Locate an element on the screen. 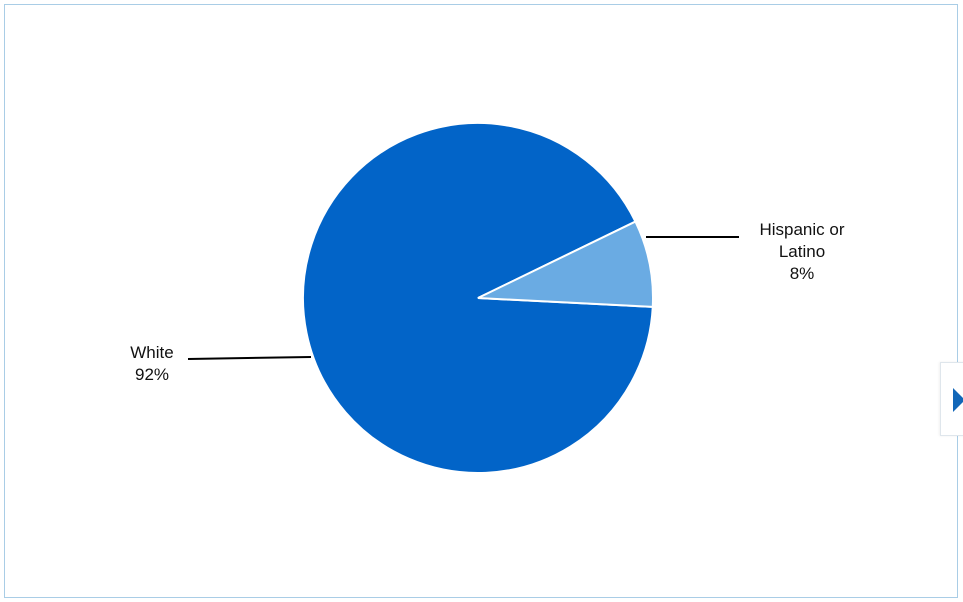 Image resolution: width=963 pixels, height=602 pixels. slice-name-hispanic-line2: Latino is located at coordinates (802, 251).